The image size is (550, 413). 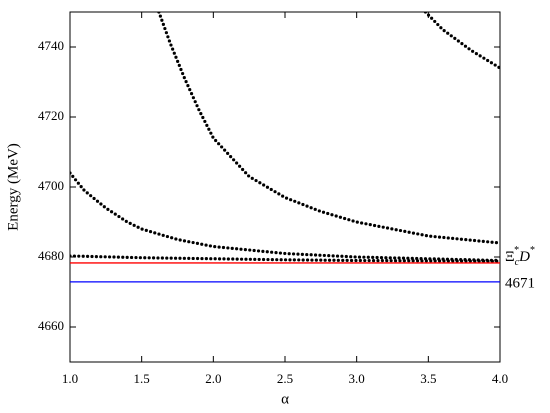 What do you see at coordinates (51, 45) in the screenshot?
I see `y-tick-label: 4740` at bounding box center [51, 45].